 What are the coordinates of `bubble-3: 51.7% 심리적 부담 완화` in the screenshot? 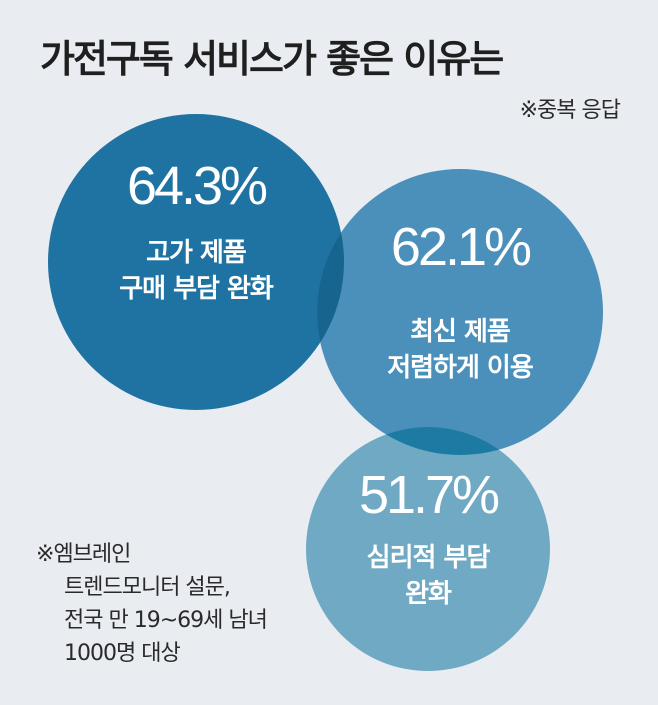 It's located at (428, 549).